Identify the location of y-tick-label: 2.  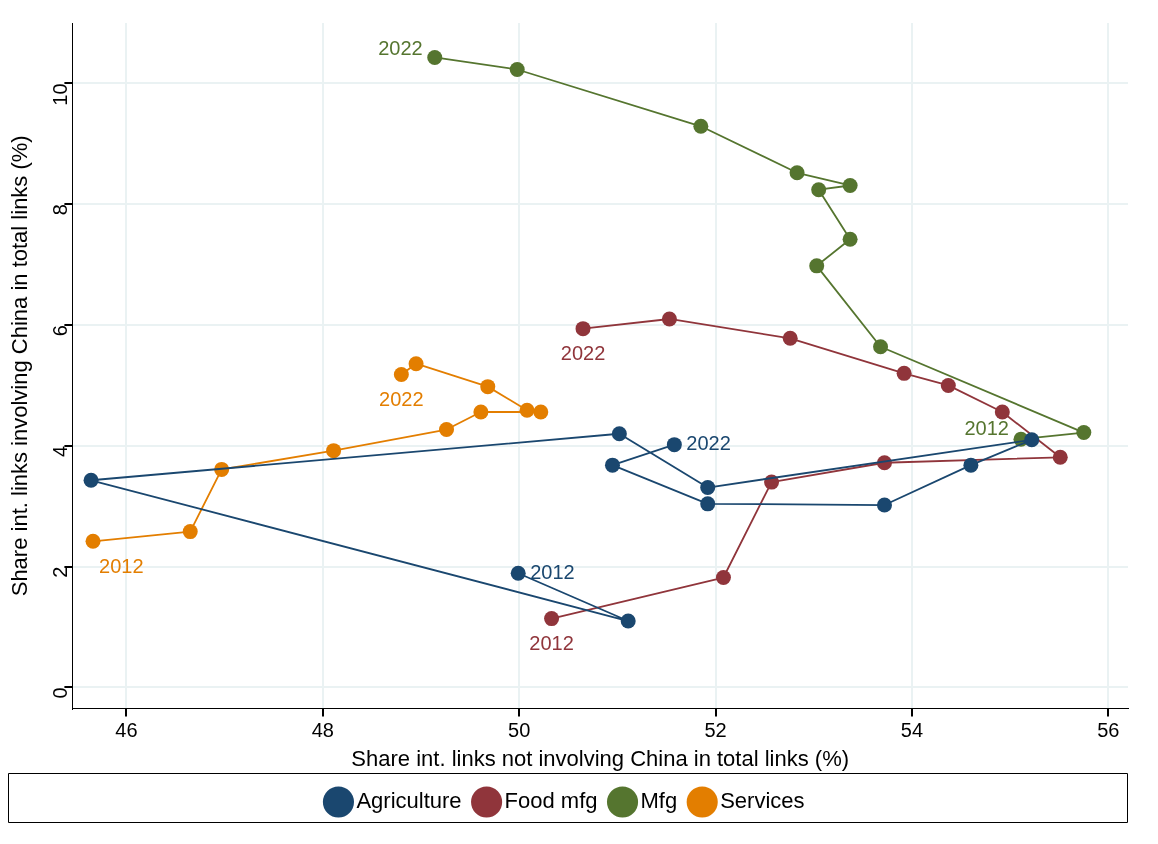
(59, 572).